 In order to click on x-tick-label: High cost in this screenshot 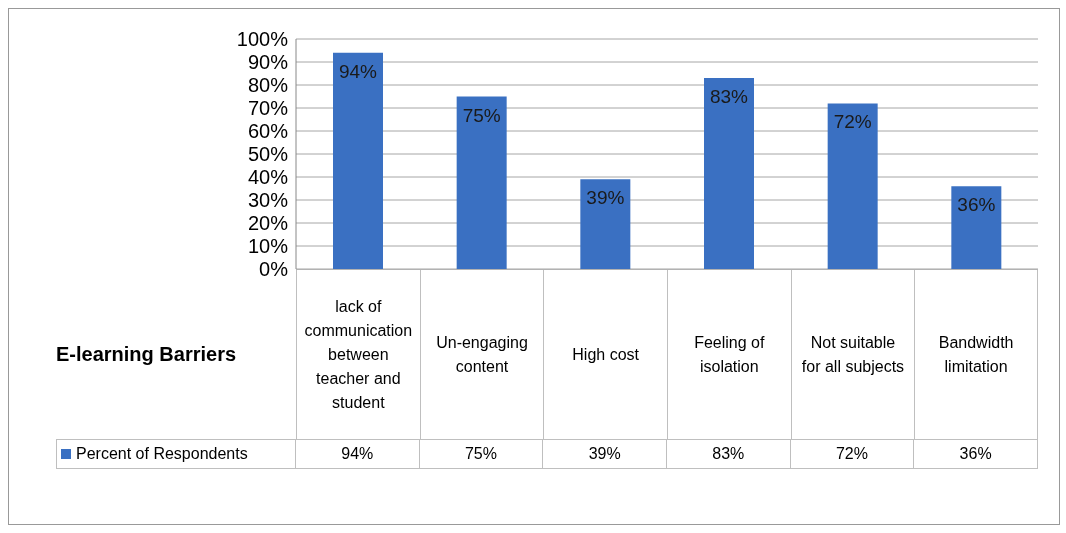, I will do `click(605, 354)`.